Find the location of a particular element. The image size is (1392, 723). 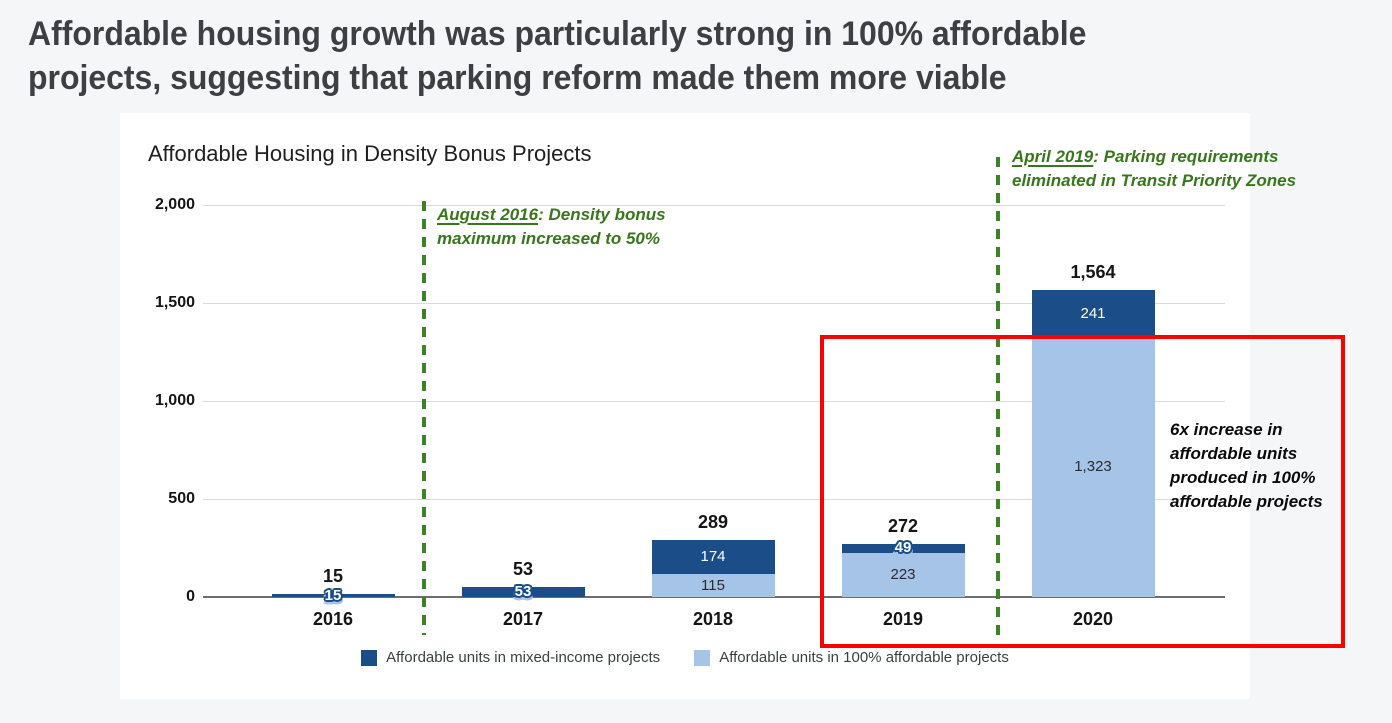

x-axis-baseline is located at coordinates (714, 597).